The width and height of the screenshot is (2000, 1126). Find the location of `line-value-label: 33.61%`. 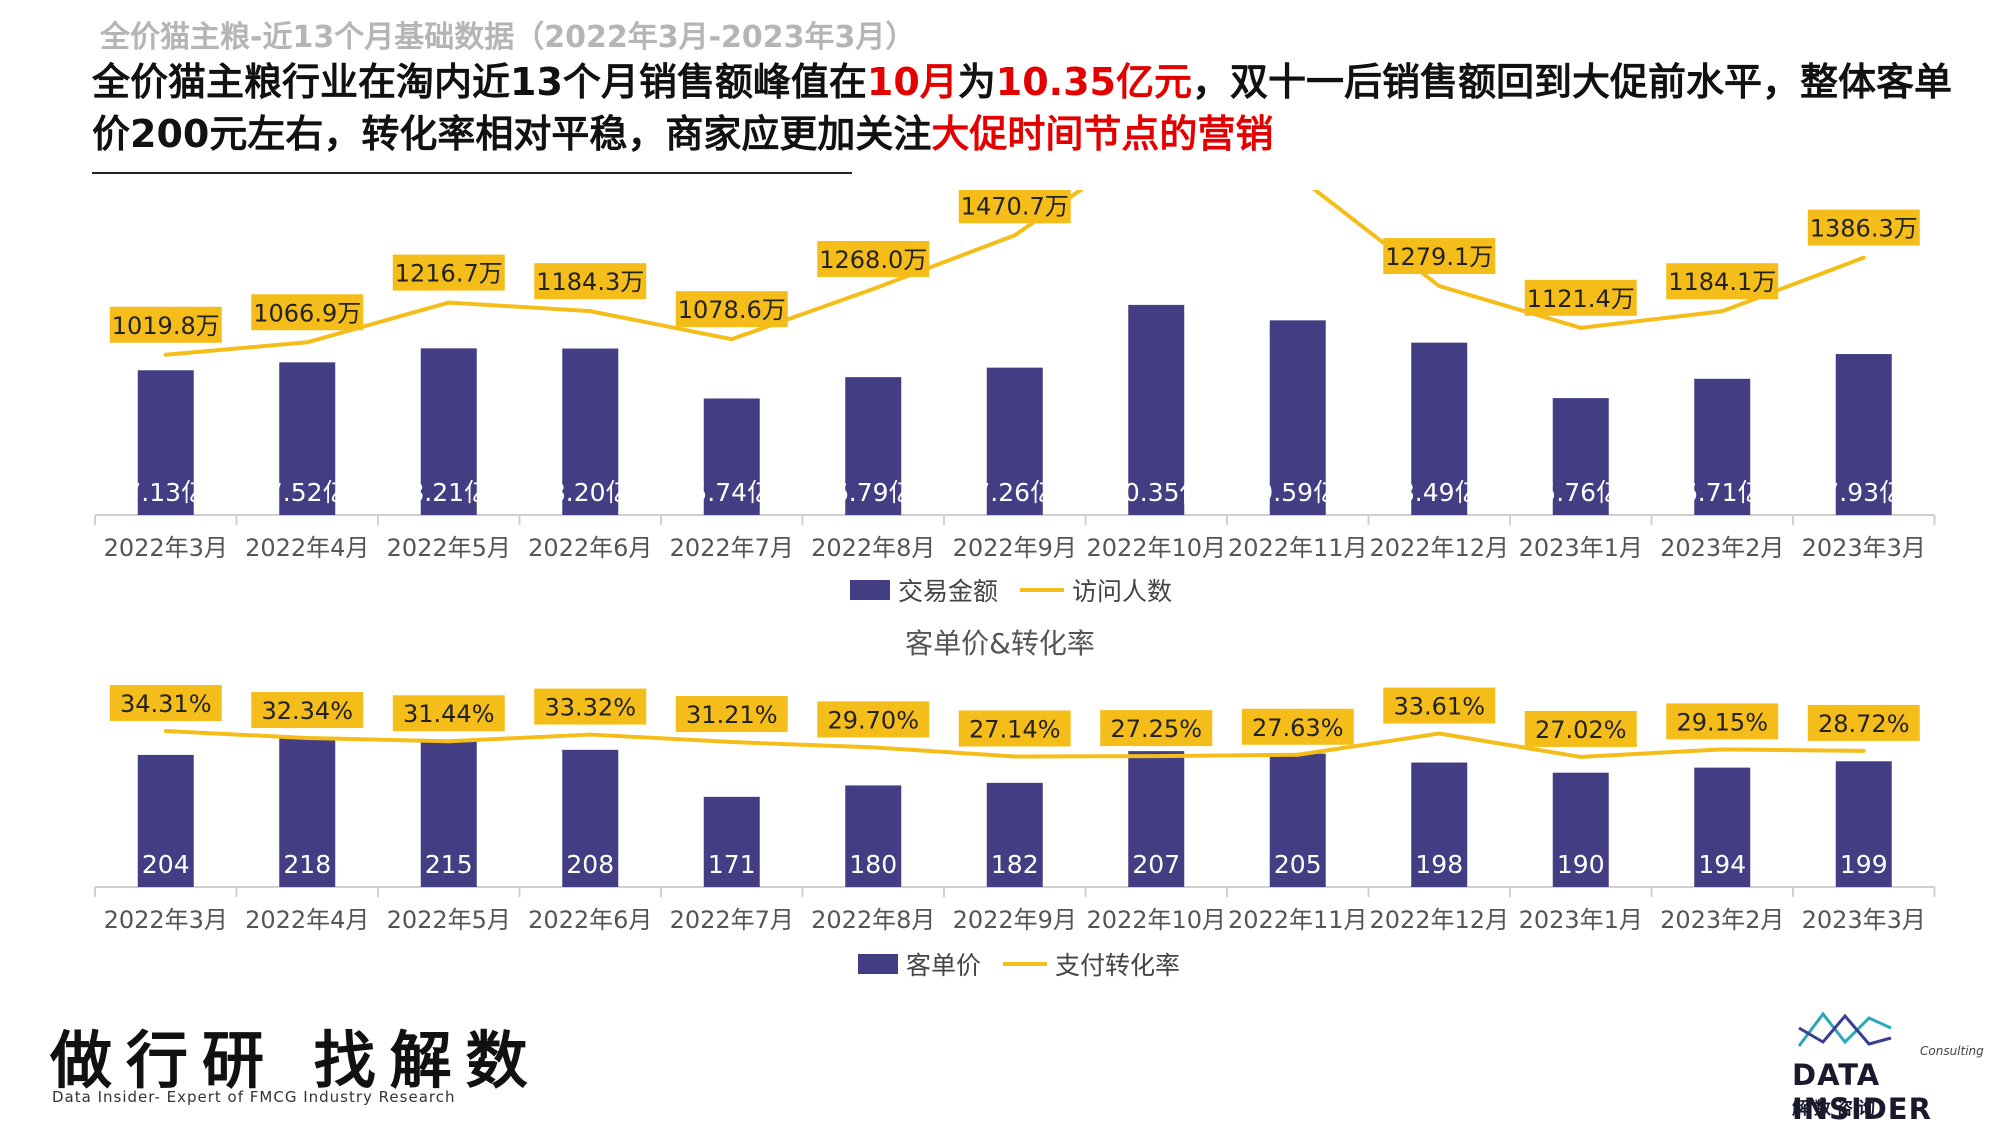

line-value-label: 33.61% is located at coordinates (1439, 707).